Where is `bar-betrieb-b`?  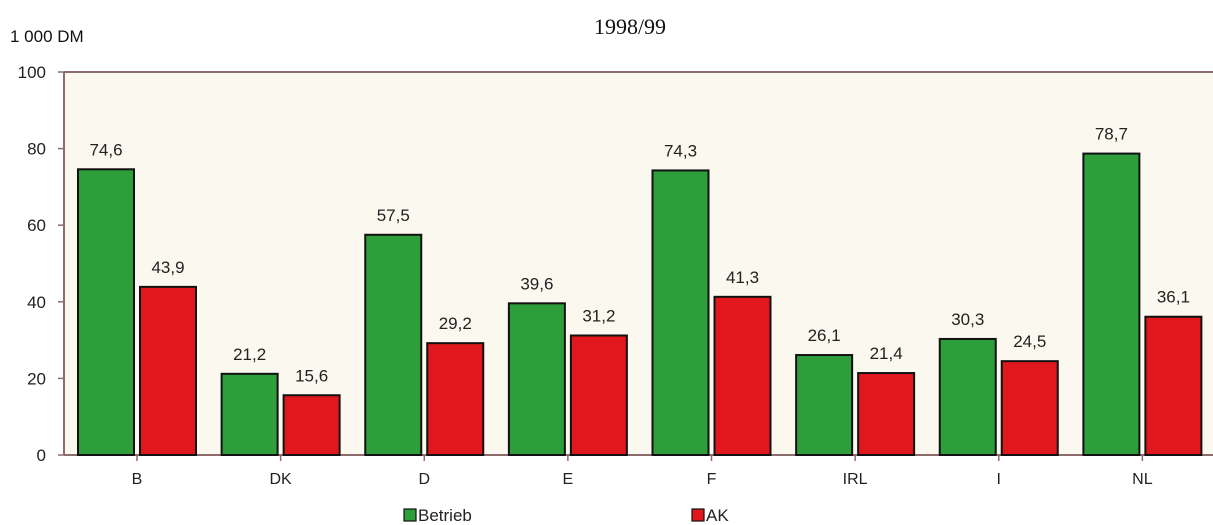 bar-betrieb-b is located at coordinates (106, 312).